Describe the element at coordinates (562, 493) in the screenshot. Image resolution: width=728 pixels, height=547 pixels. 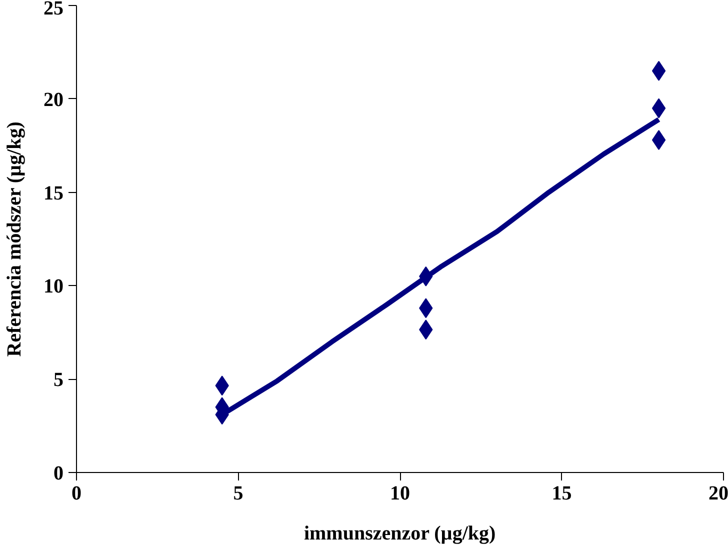
I see `x-tick-label: 15` at that location.